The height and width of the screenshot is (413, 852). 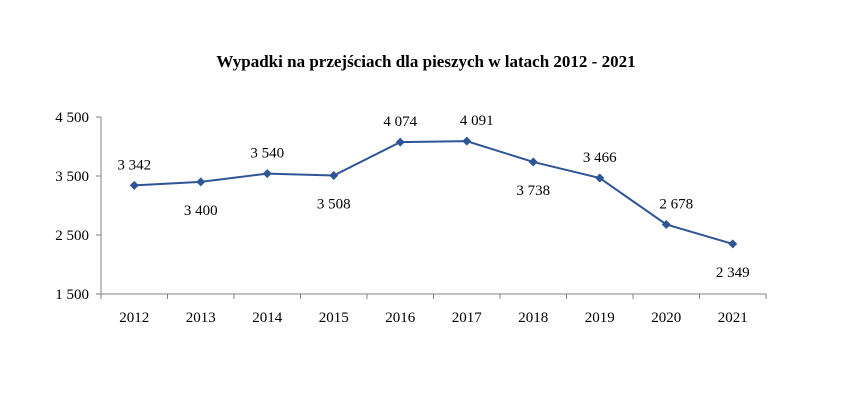 What do you see at coordinates (600, 318) in the screenshot?
I see `x-tick-label: 2019` at bounding box center [600, 318].